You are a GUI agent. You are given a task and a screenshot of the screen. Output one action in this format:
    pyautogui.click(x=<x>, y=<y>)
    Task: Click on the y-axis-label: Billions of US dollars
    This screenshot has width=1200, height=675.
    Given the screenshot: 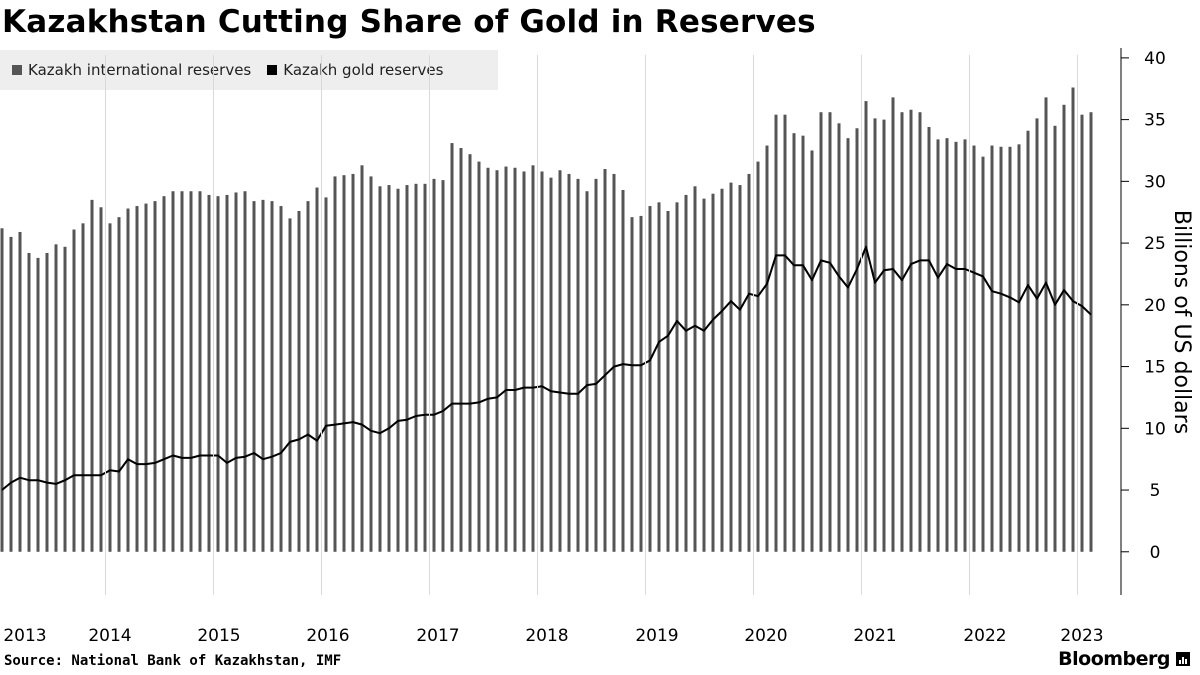 What is the action you would take?
    pyautogui.click(x=1181, y=322)
    